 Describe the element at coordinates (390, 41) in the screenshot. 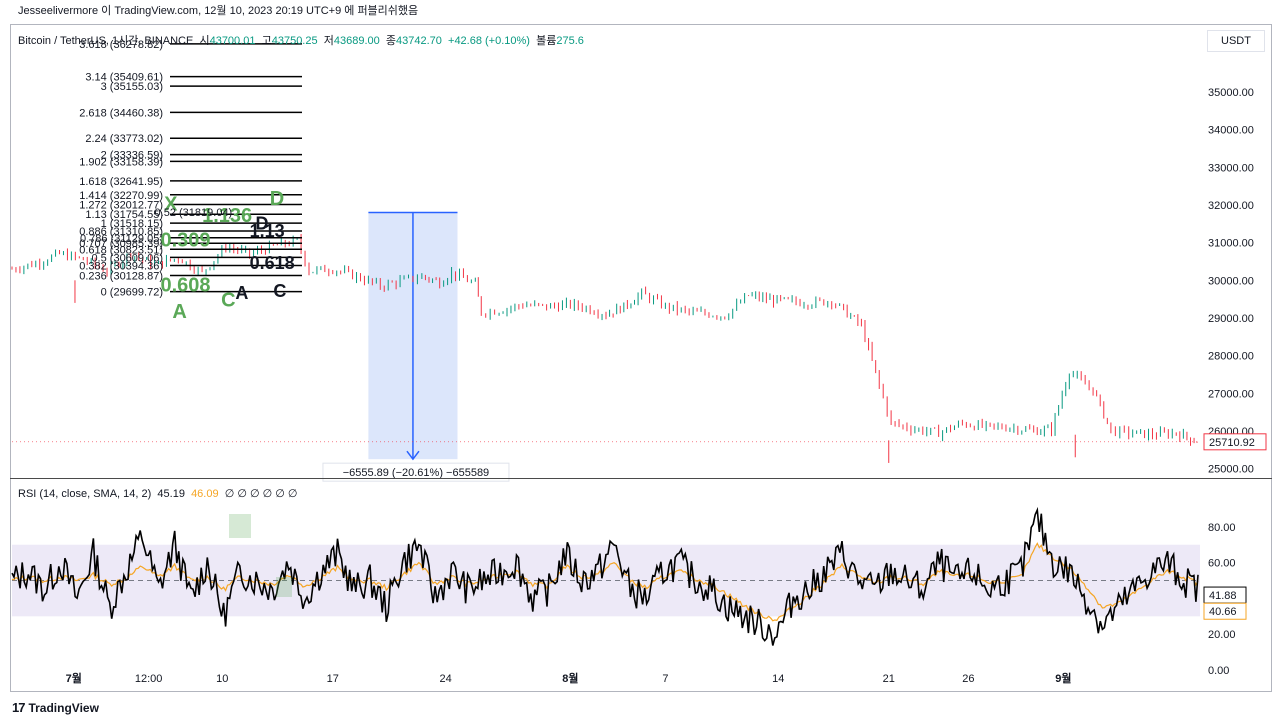

I see `close-label: 종` at that location.